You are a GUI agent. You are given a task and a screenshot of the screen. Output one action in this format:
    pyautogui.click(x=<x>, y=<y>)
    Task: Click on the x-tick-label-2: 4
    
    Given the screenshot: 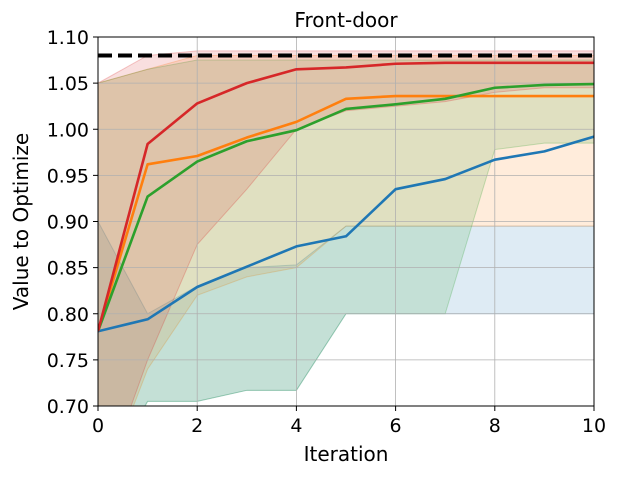 What is the action you would take?
    pyautogui.click(x=296, y=426)
    